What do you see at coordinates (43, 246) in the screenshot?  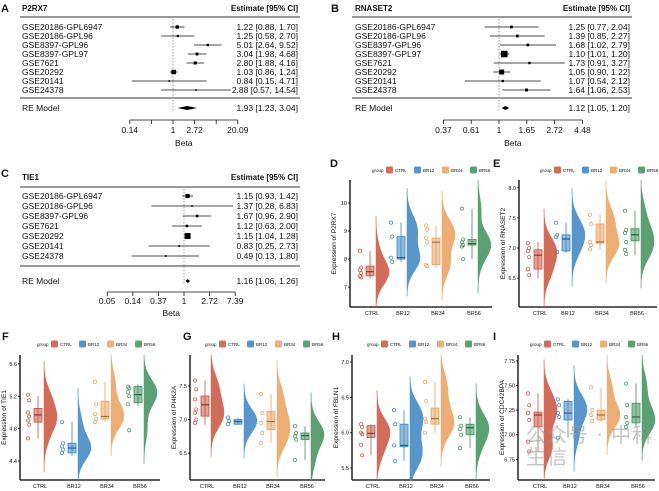 I see `study-name: GSE20141` at bounding box center [43, 246].